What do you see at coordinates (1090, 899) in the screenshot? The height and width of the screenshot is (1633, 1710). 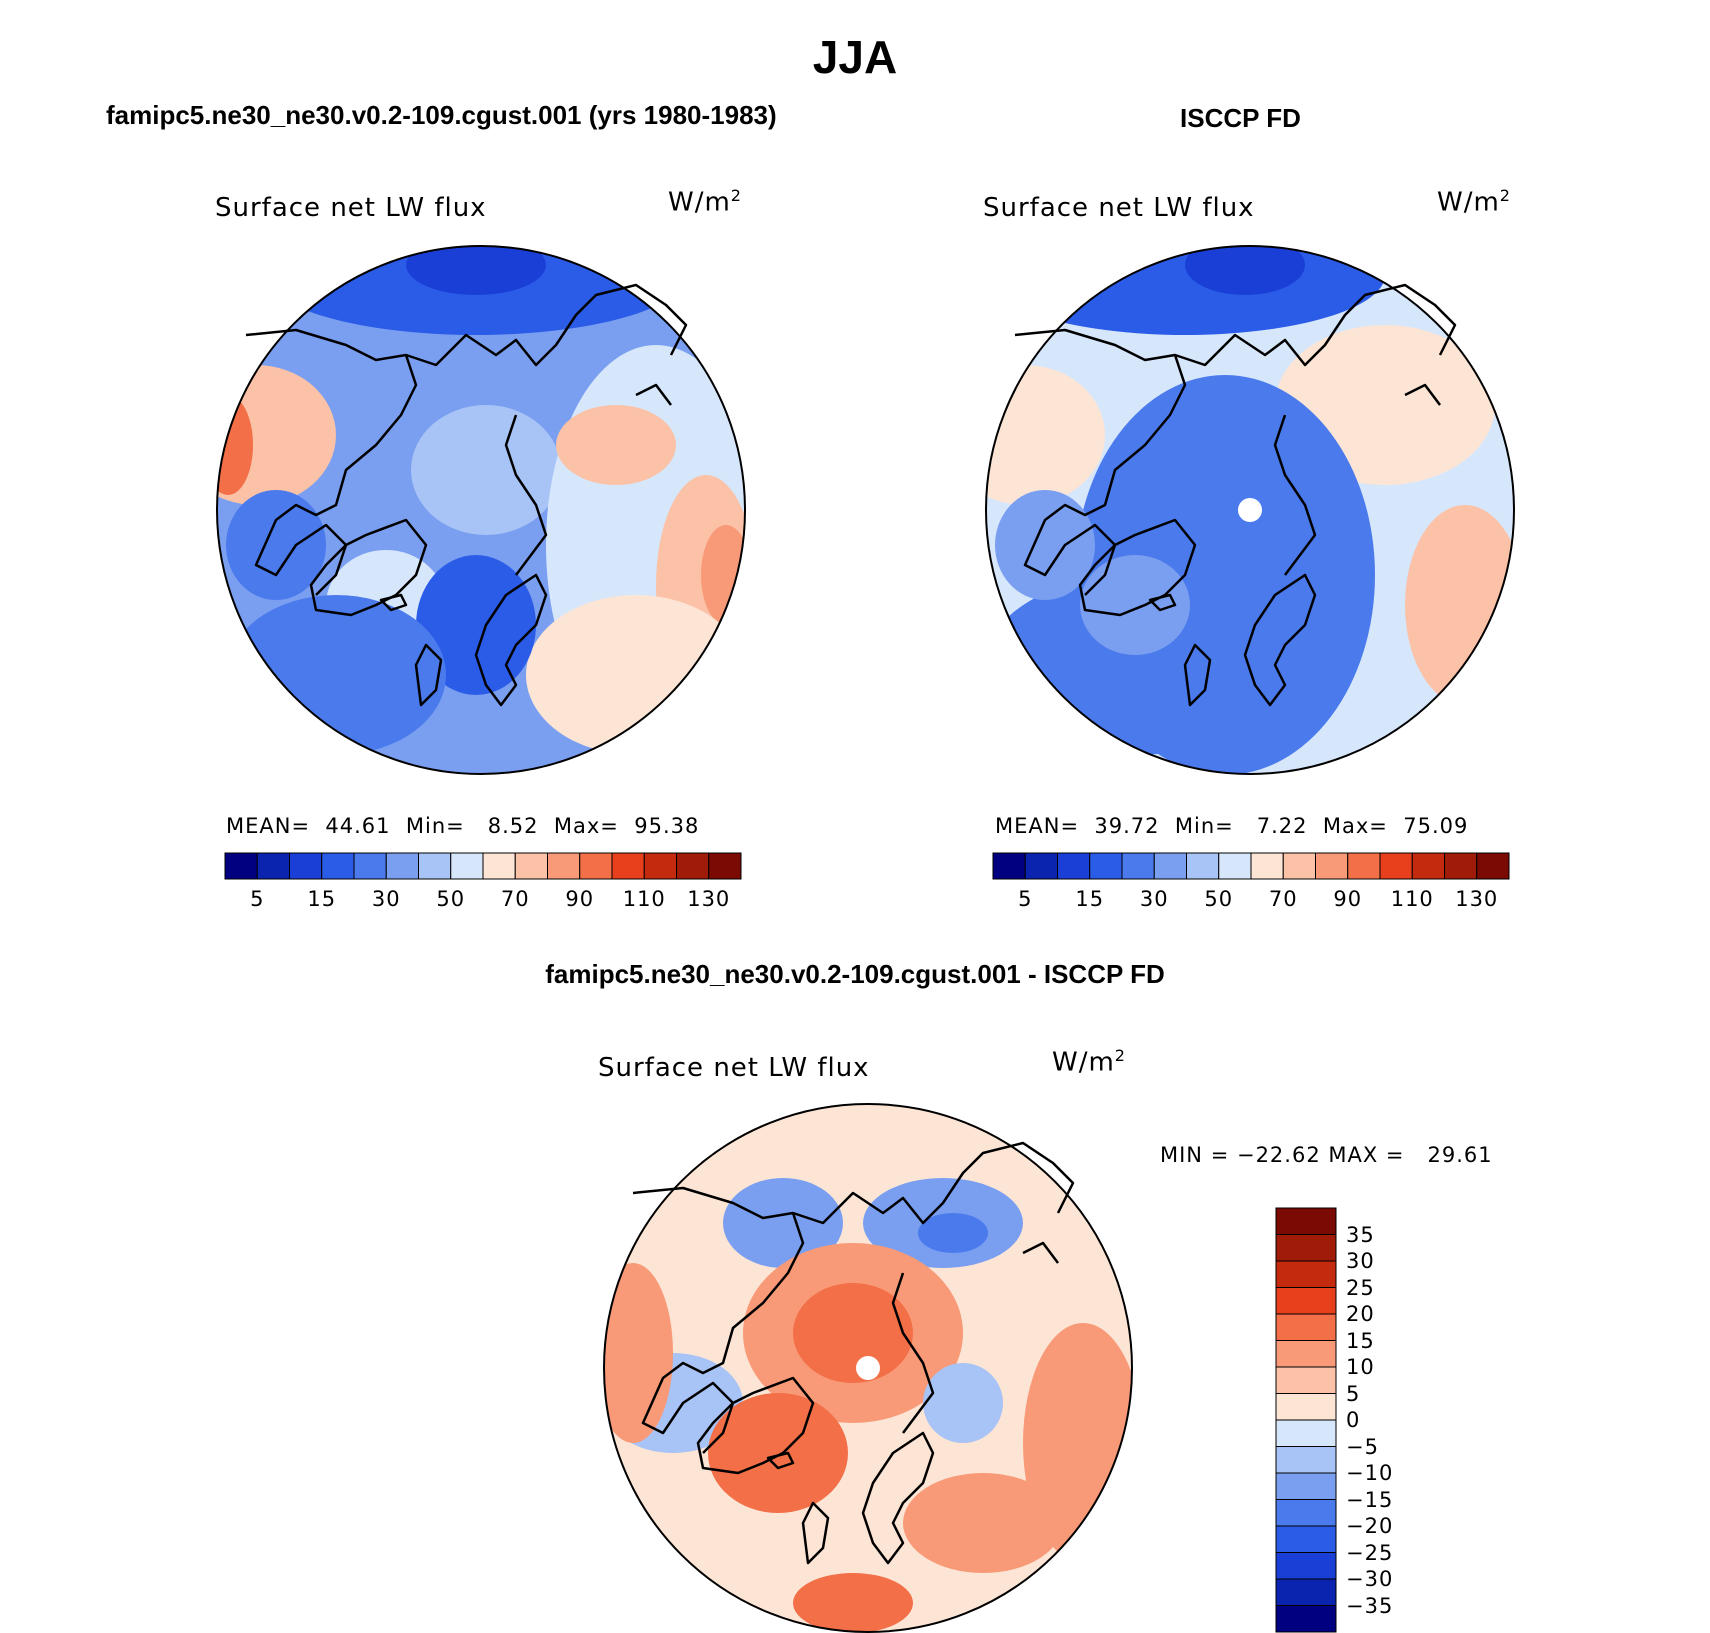 I see `obs-colorbar-tick-label: 15` at bounding box center [1090, 899].